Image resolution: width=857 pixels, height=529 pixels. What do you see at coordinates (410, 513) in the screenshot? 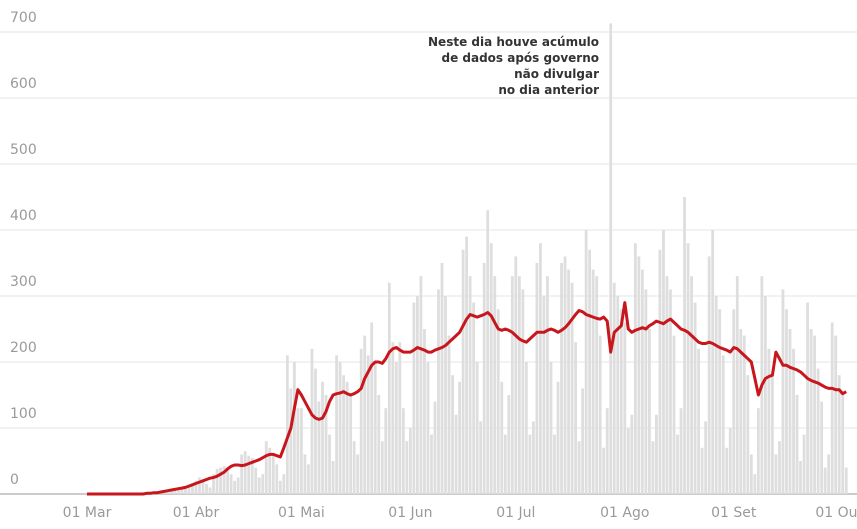
I see `x-tick-label: 01 Jun` at bounding box center [410, 513].